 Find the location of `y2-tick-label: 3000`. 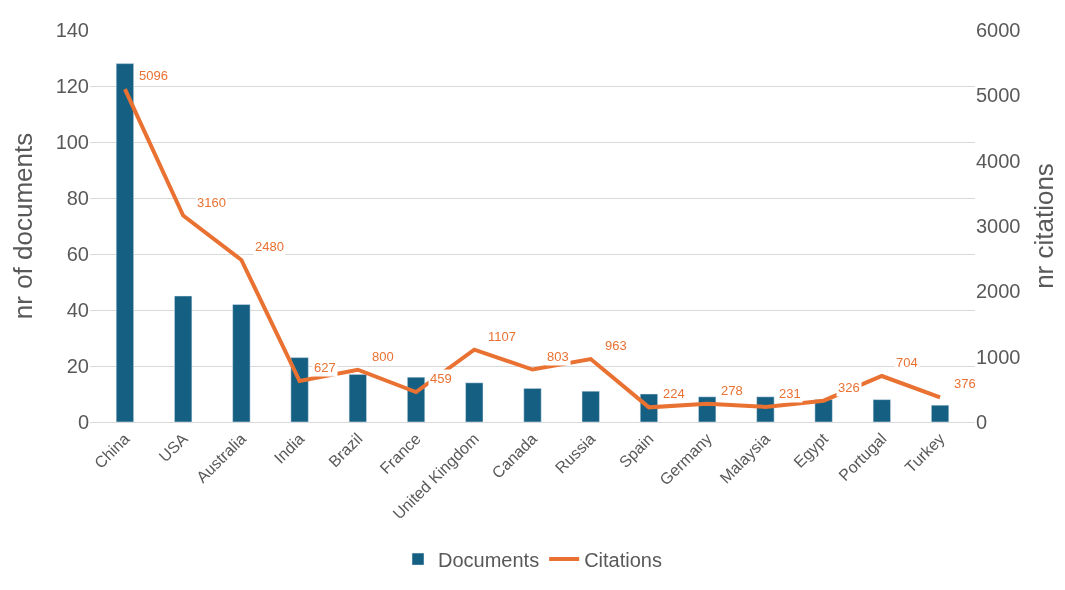

y2-tick-label: 3000 is located at coordinates (998, 226).